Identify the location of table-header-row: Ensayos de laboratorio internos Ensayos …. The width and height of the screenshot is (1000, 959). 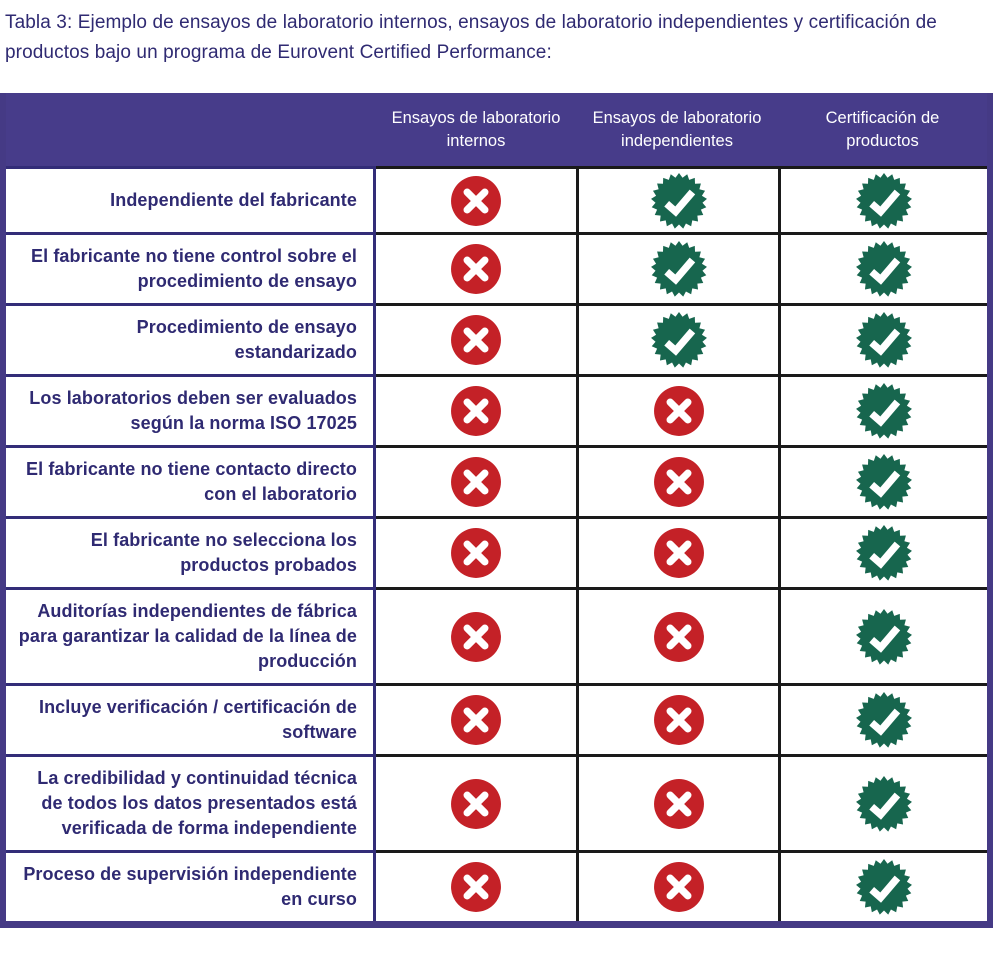
(496, 129).